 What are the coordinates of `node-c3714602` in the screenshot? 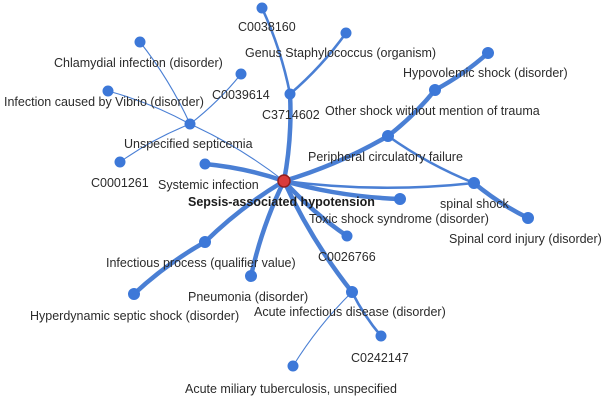 It's located at (290, 94).